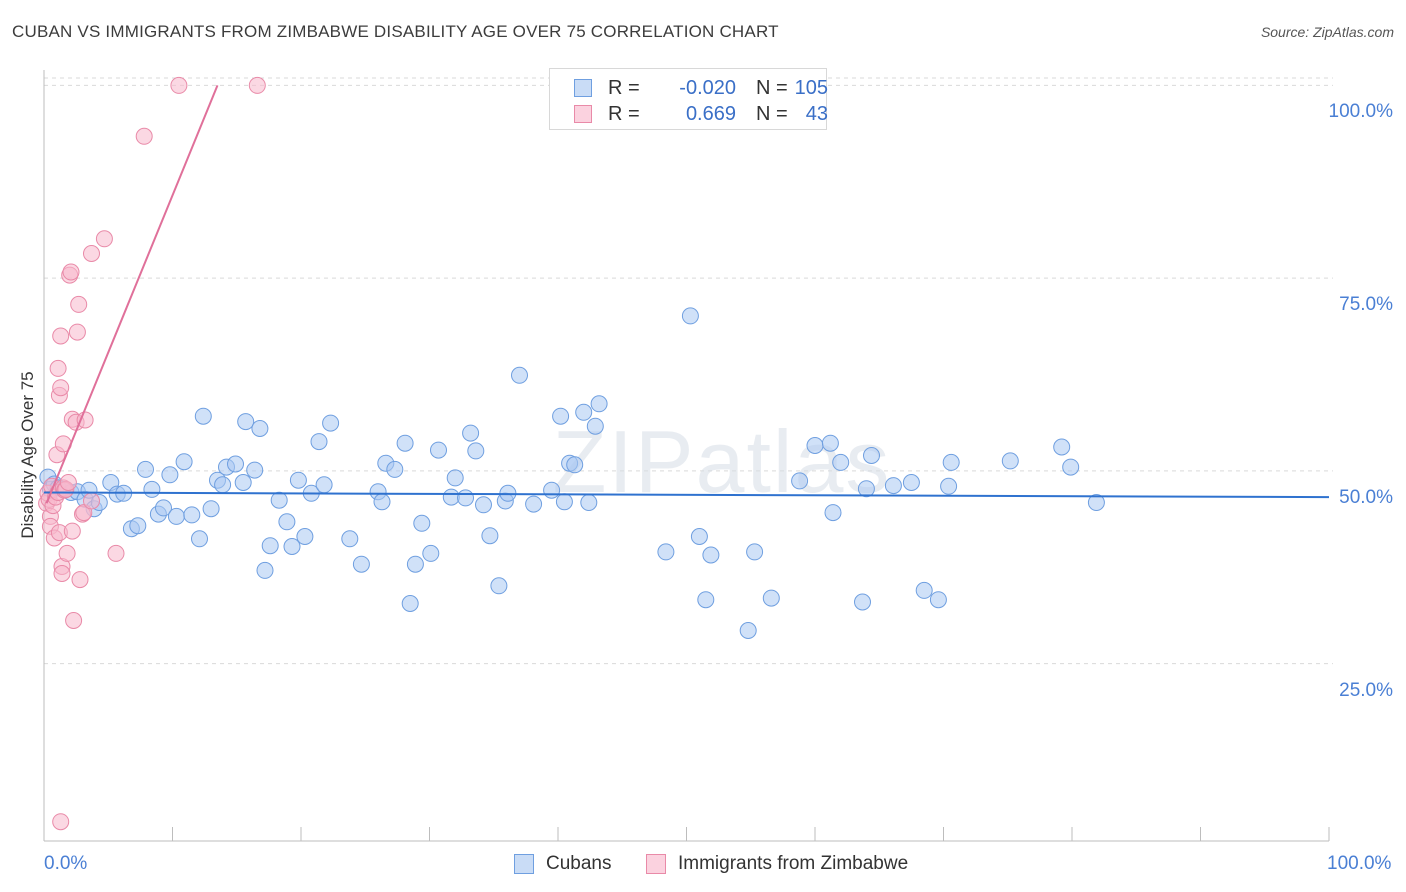 The height and width of the screenshot is (892, 1406). What do you see at coordinates (816, 114) in the screenshot?
I see `legend-n-value: 43` at bounding box center [816, 114].